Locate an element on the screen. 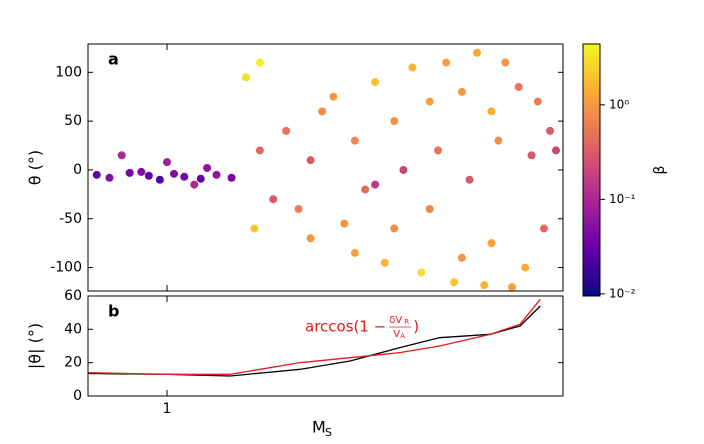 This screenshot has width=704, height=444. x-axis-label: M is located at coordinates (319, 427).